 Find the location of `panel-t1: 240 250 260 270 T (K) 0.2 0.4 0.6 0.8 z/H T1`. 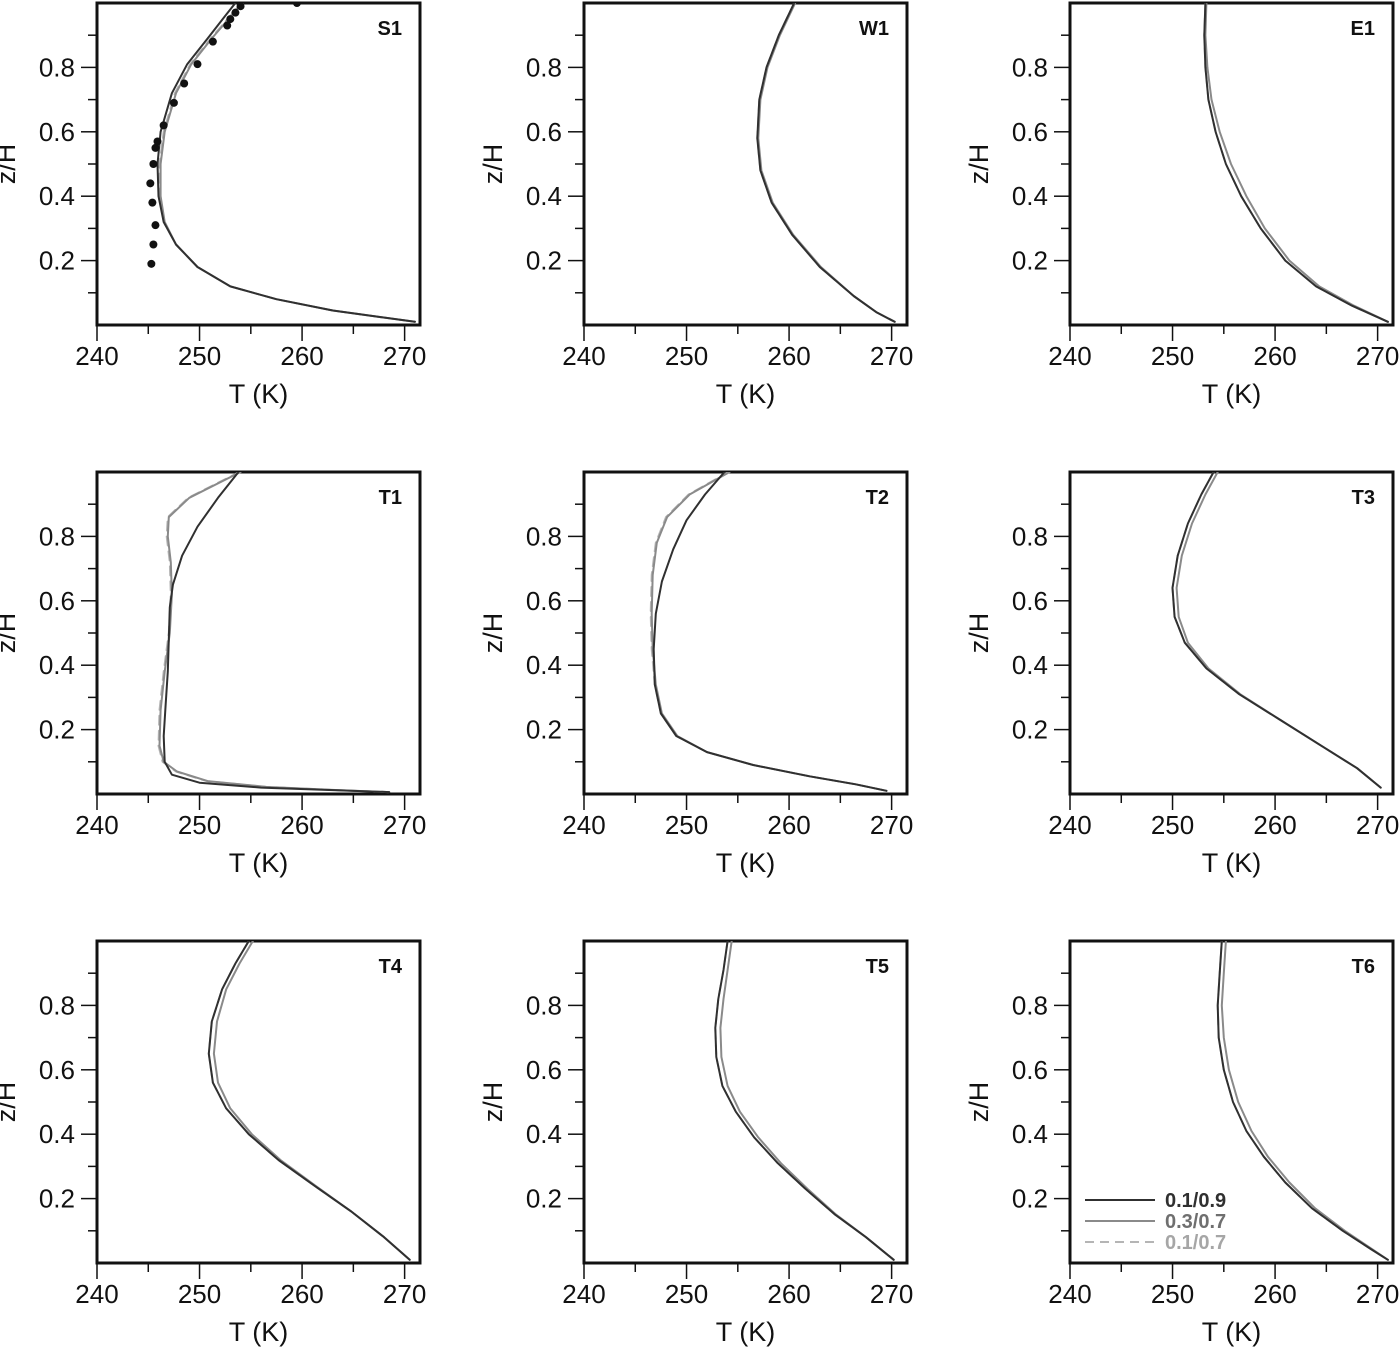

panel-t1: 240 250 260 270 T (K) 0.2 0.4 0.6 0.8 z/H T1 is located at coordinates (213, 674).